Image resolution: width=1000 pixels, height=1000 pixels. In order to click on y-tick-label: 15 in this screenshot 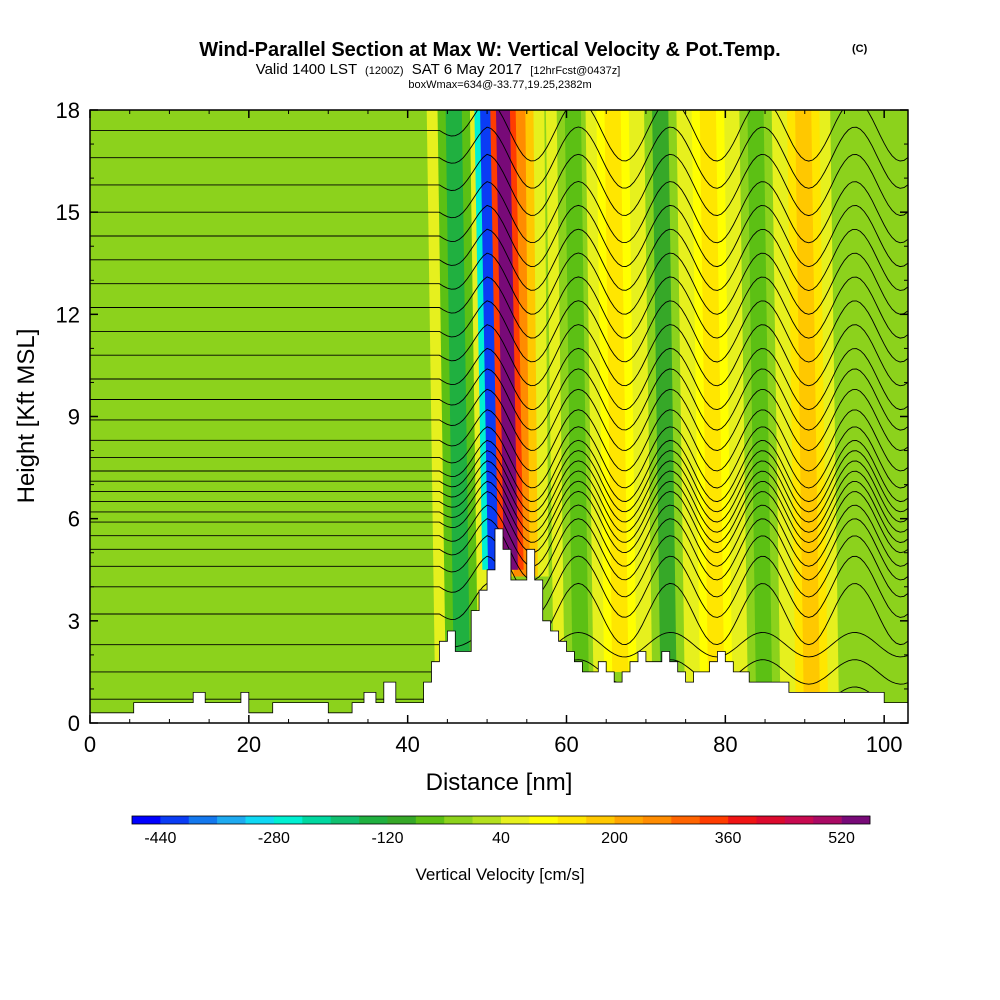, I will do `click(68, 212)`.